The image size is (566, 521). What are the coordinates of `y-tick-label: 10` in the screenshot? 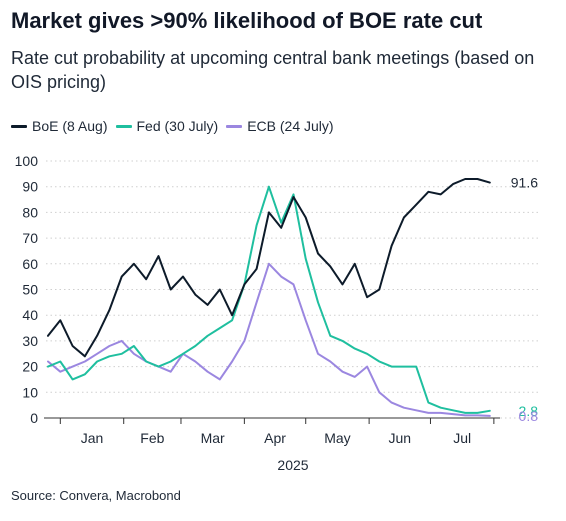 It's located at (30, 392).